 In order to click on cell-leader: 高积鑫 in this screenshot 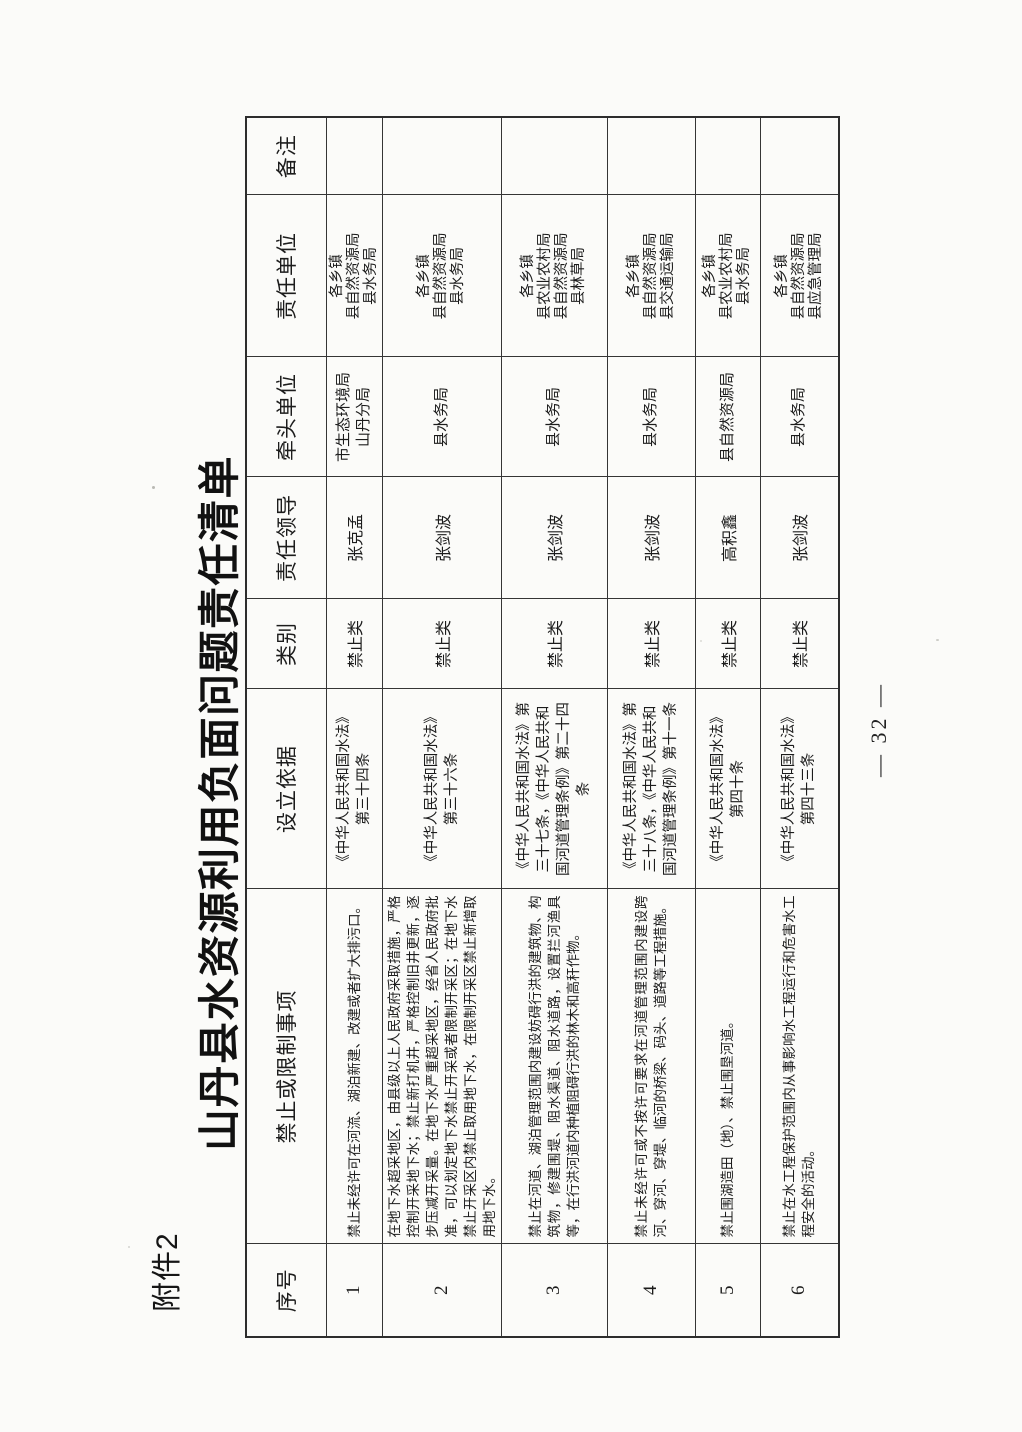, I will do `click(727, 538)`.